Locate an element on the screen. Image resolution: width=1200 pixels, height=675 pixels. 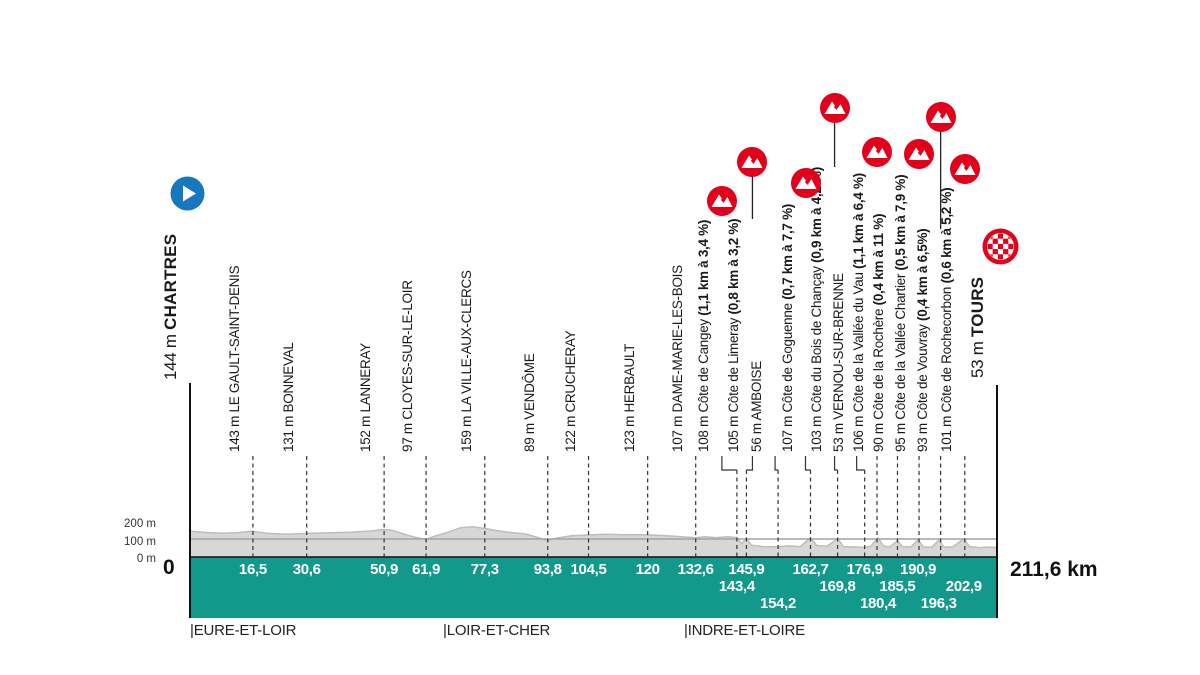
waypoint-elevation: 56 m is located at coordinates (757, 436).